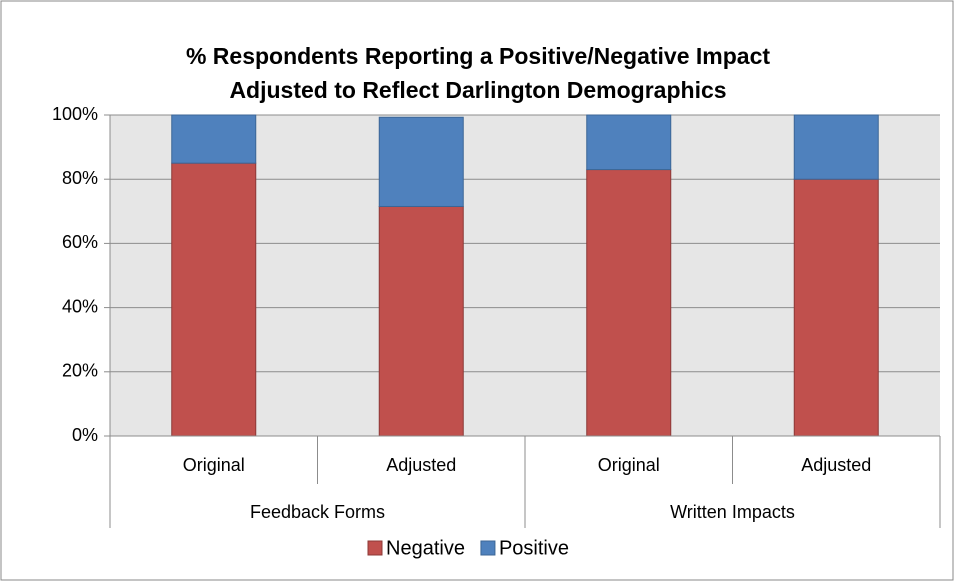  I want to click on legend-label: Negative, so click(425, 548).